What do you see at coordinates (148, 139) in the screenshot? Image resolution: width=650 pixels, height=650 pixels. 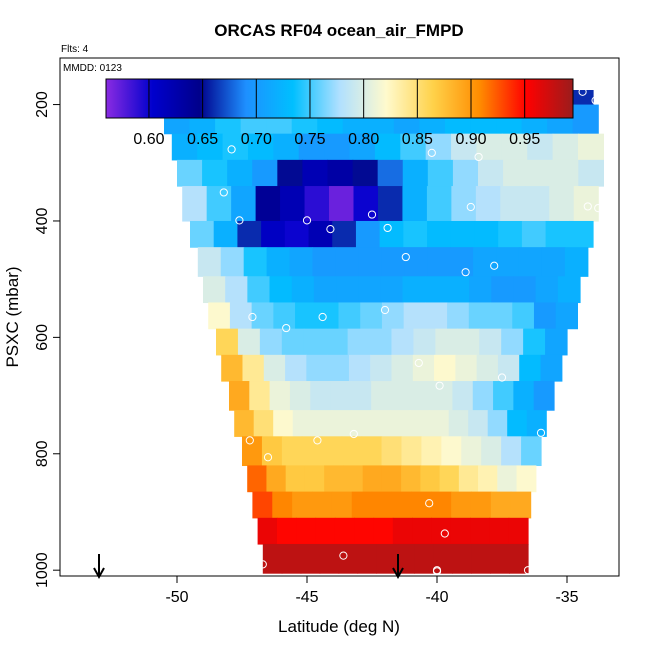 I see `colorbar-tick-label: 0.60` at bounding box center [148, 139].